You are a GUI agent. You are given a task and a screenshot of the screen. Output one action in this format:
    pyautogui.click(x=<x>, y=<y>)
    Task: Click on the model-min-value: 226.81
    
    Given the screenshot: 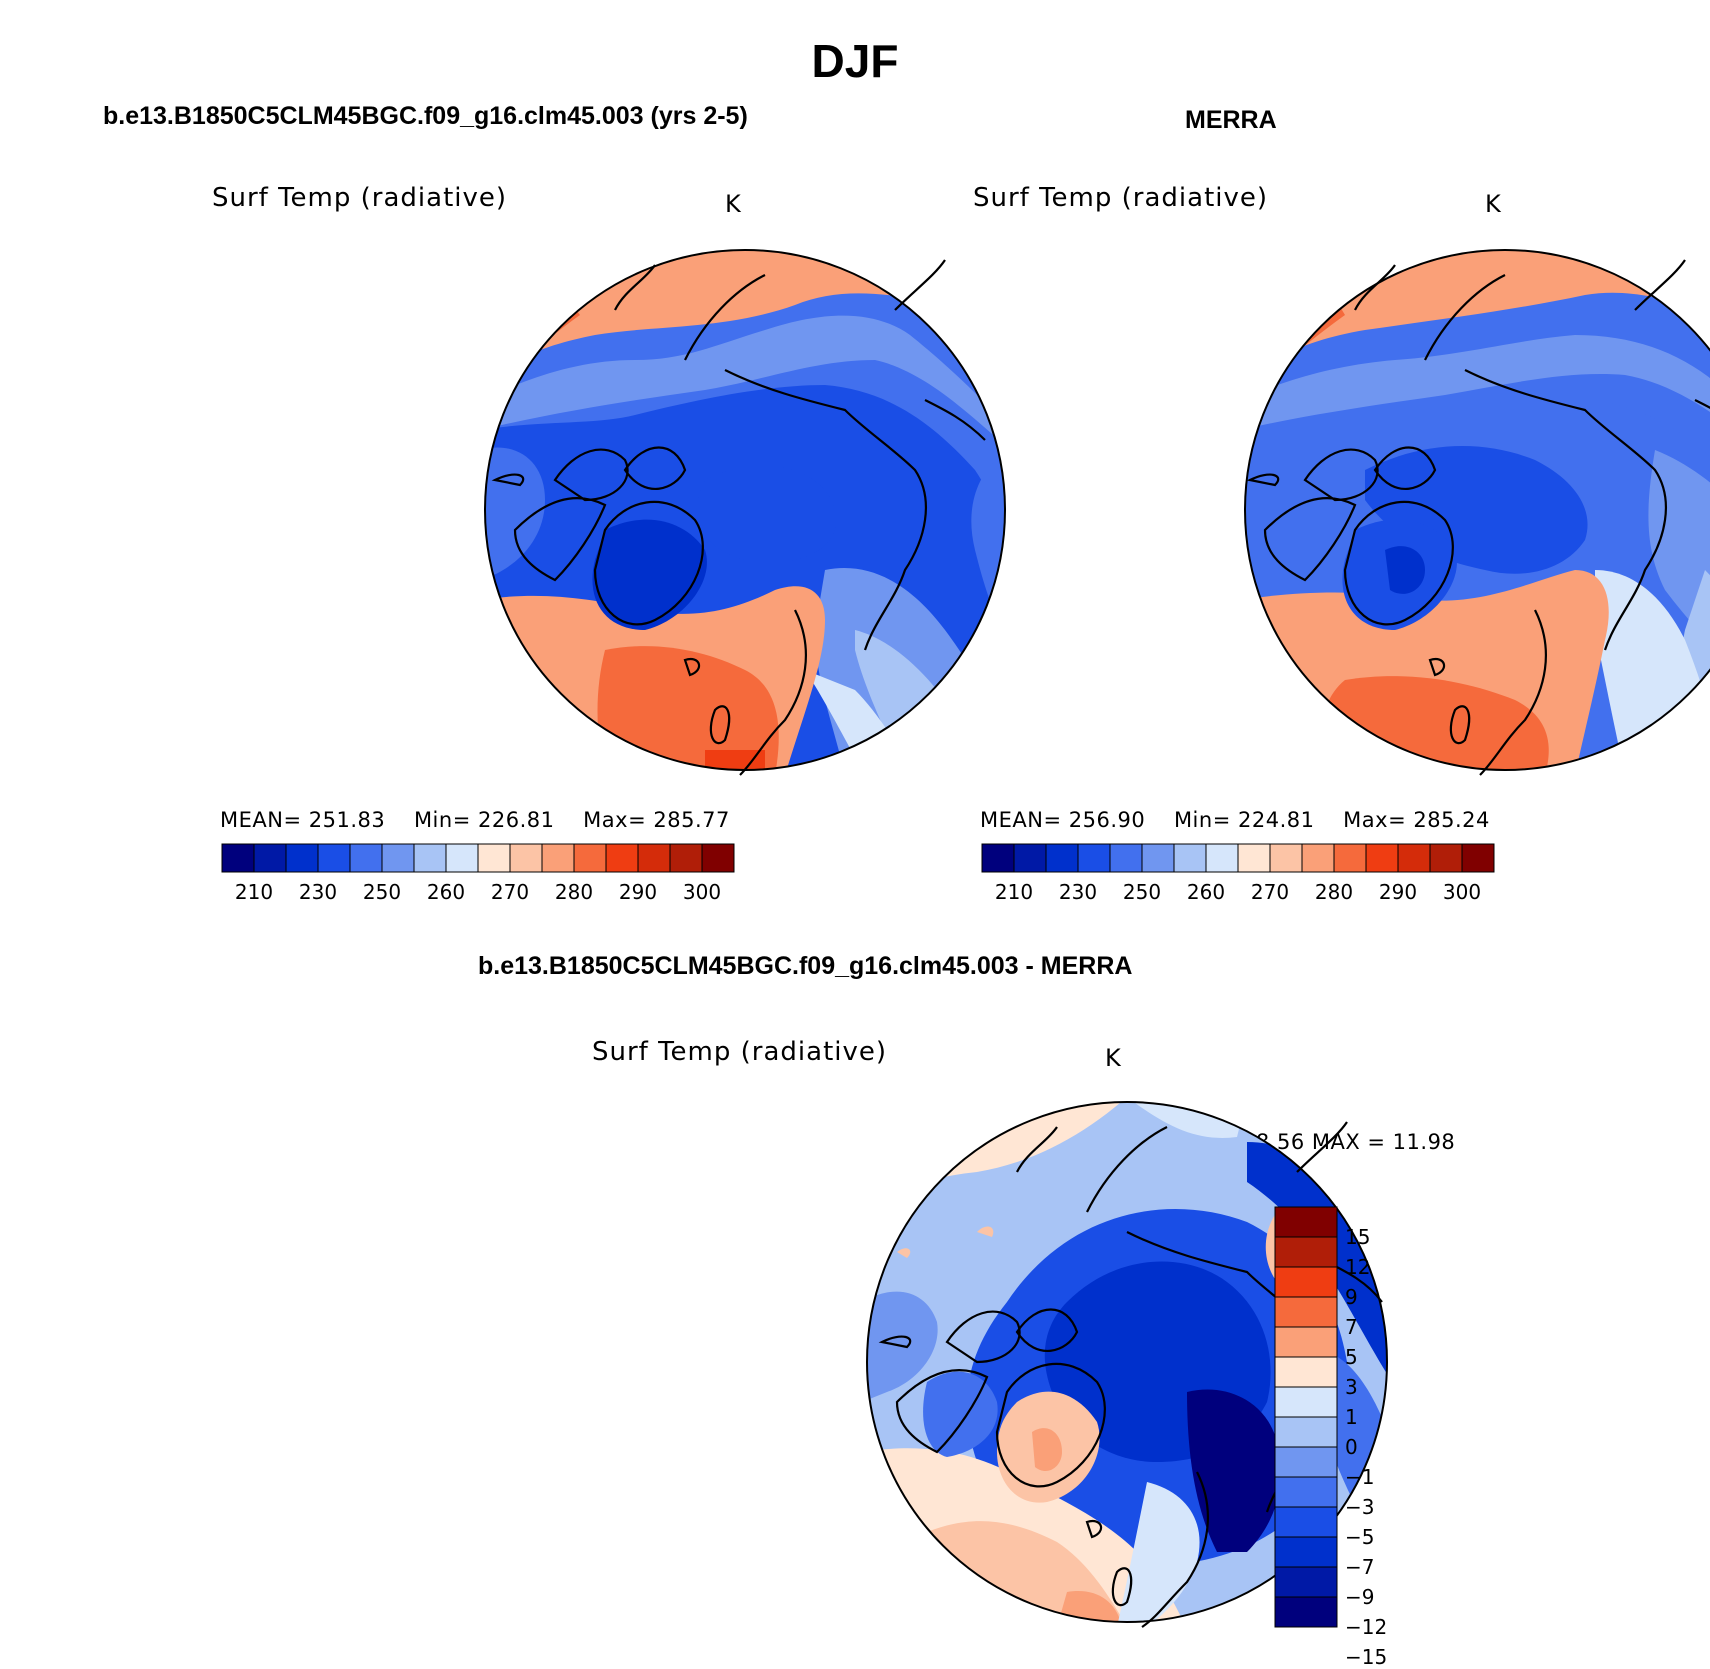 What is the action you would take?
    pyautogui.click(x=516, y=820)
    